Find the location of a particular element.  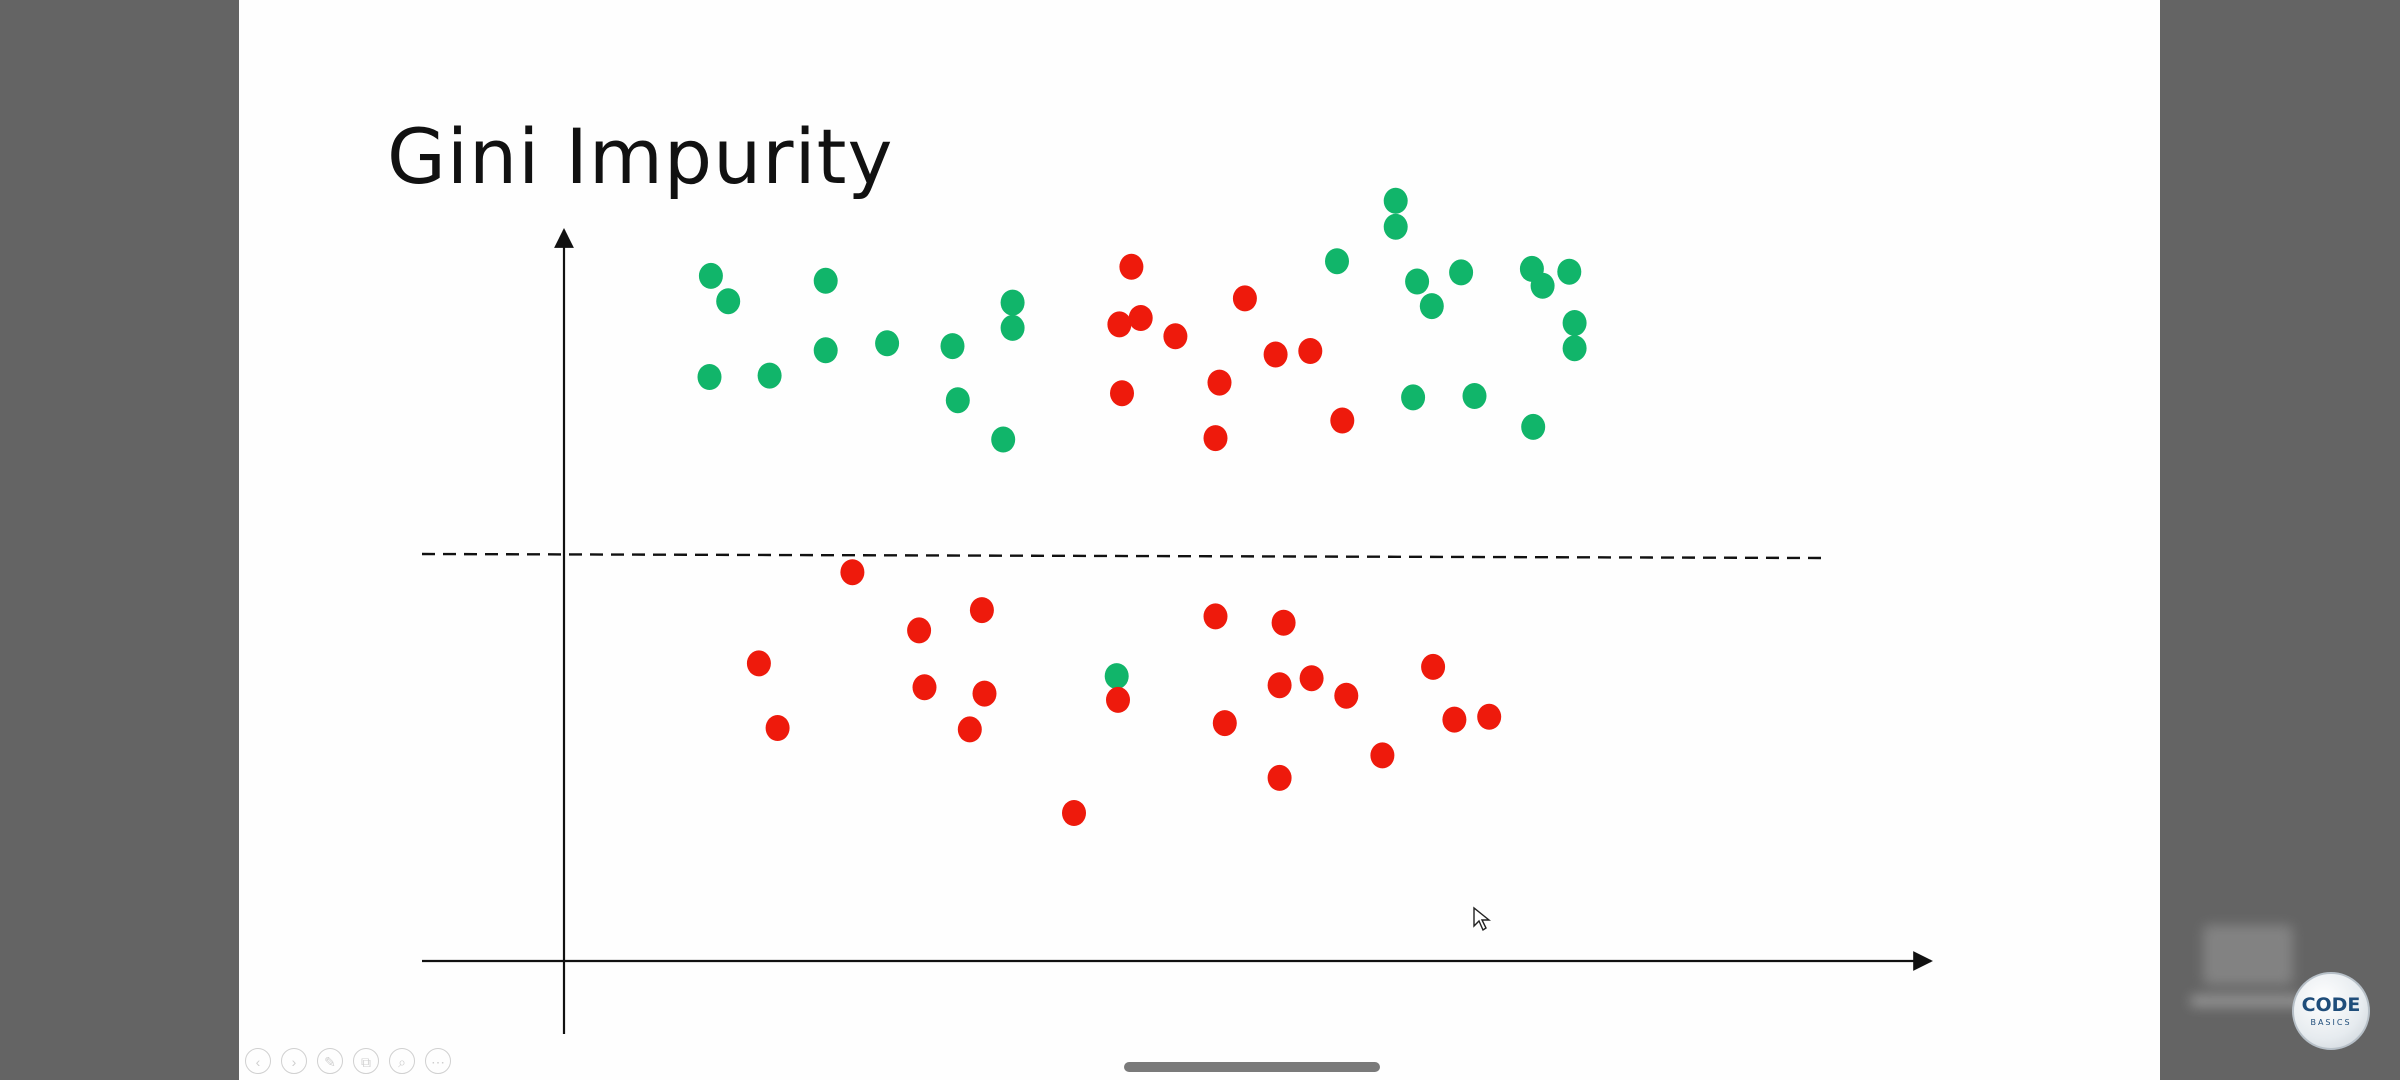

slideshow-toolbar: ‹ › ✎ ⧉ ⌕ ⋯ is located at coordinates (348, 1061).